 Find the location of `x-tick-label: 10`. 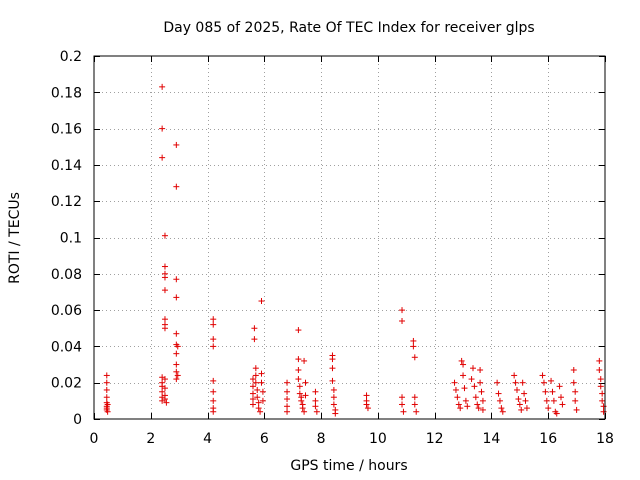

x-tick-label: 10 is located at coordinates (378, 439).